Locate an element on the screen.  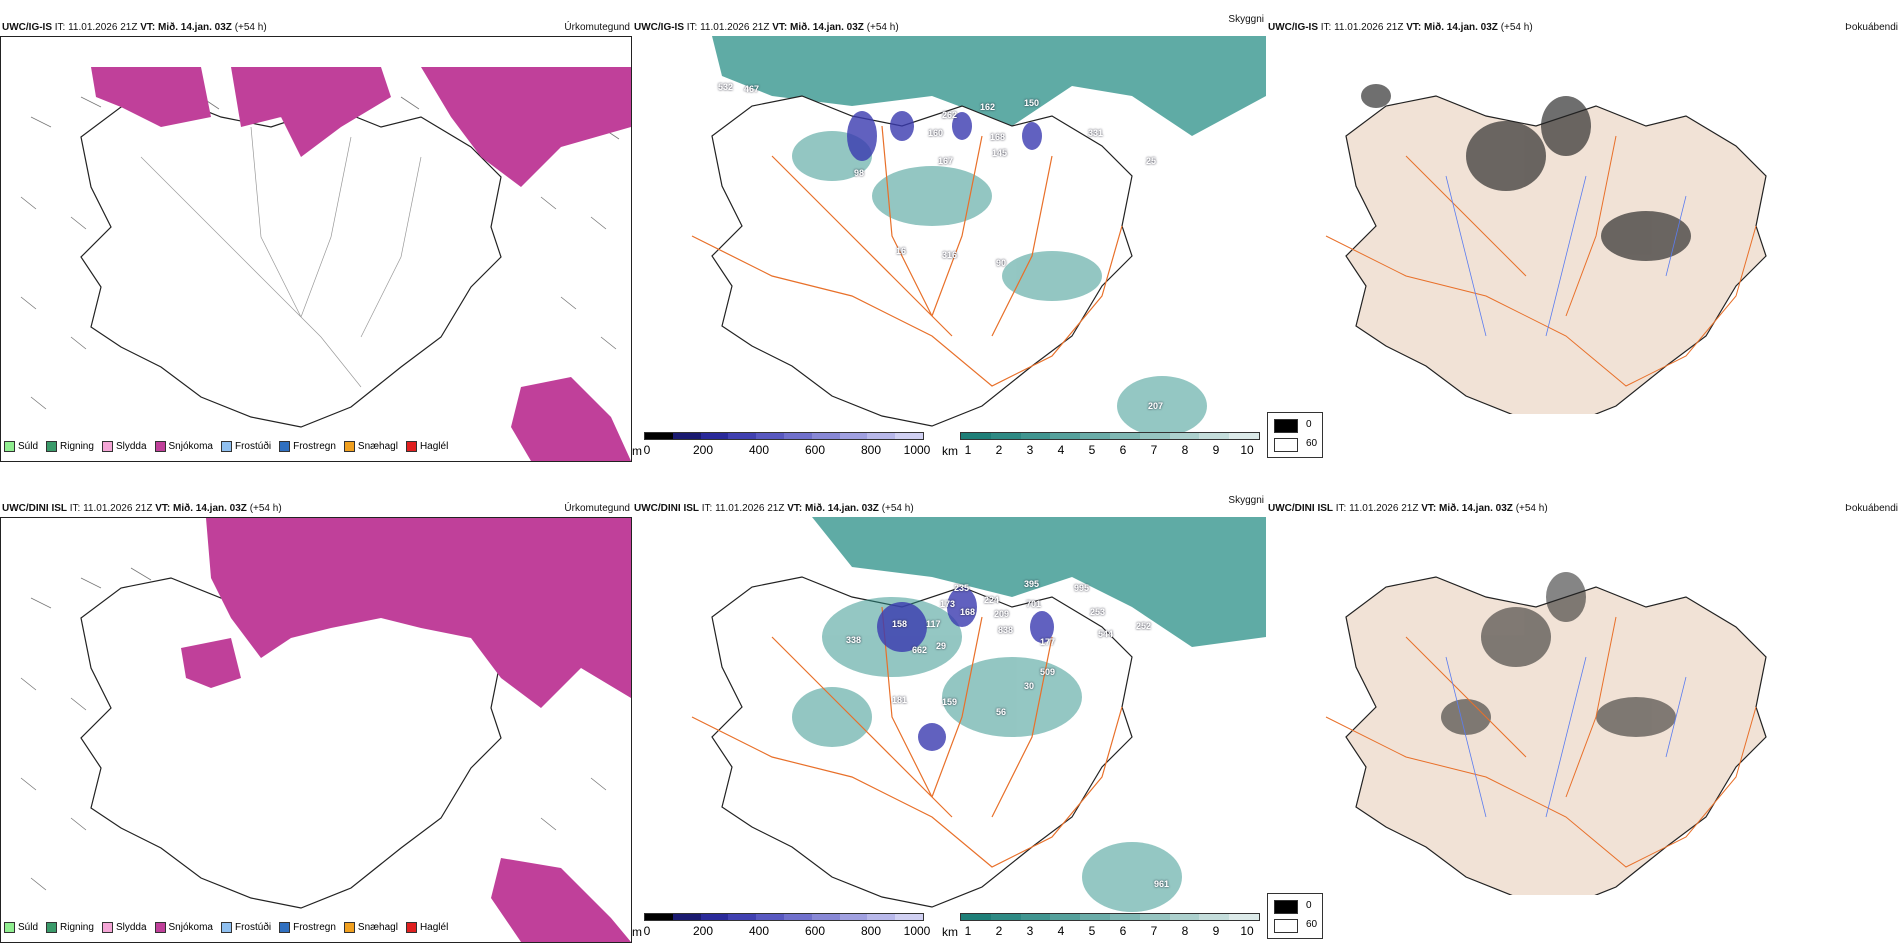
cloudbase-tick: 200 is located at coordinates (703, 931).